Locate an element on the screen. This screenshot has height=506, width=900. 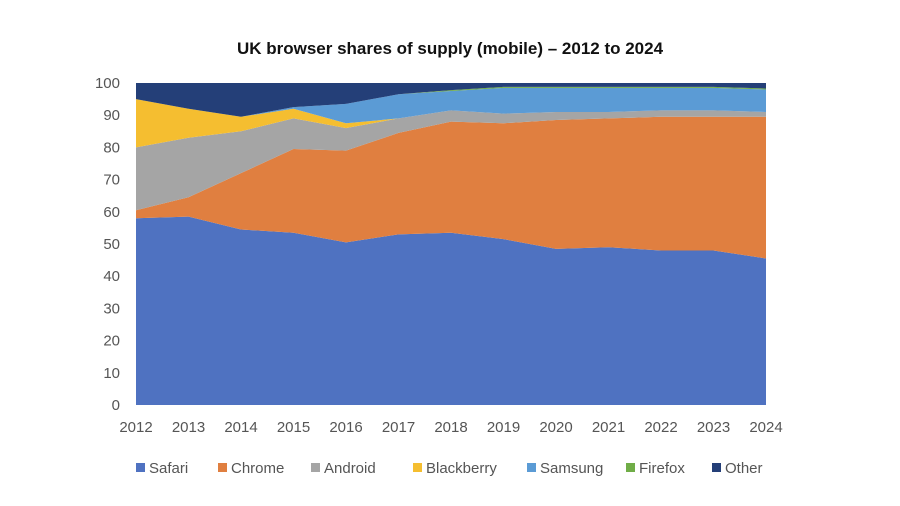
legend-label: Safari is located at coordinates (168, 468).